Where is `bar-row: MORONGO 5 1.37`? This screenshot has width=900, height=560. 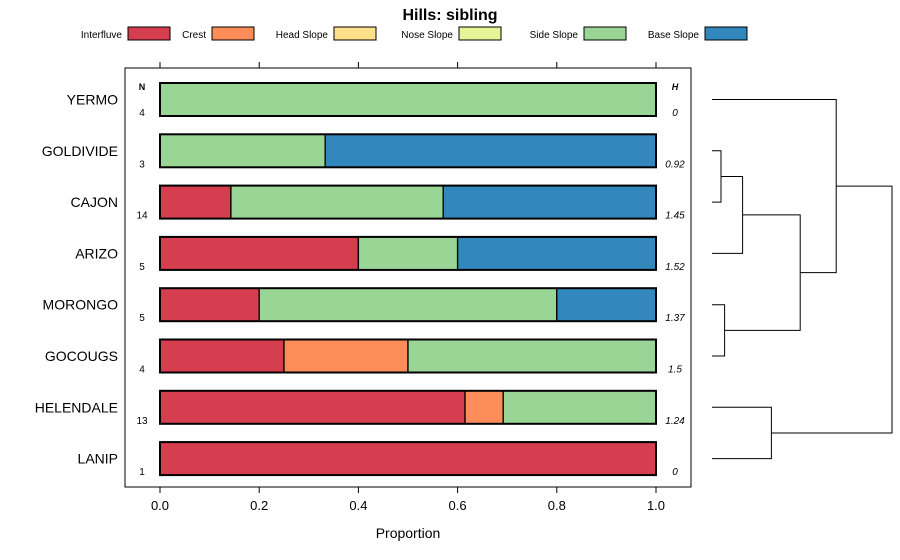 bar-row: MORONGO 5 1.37 is located at coordinates (364, 305).